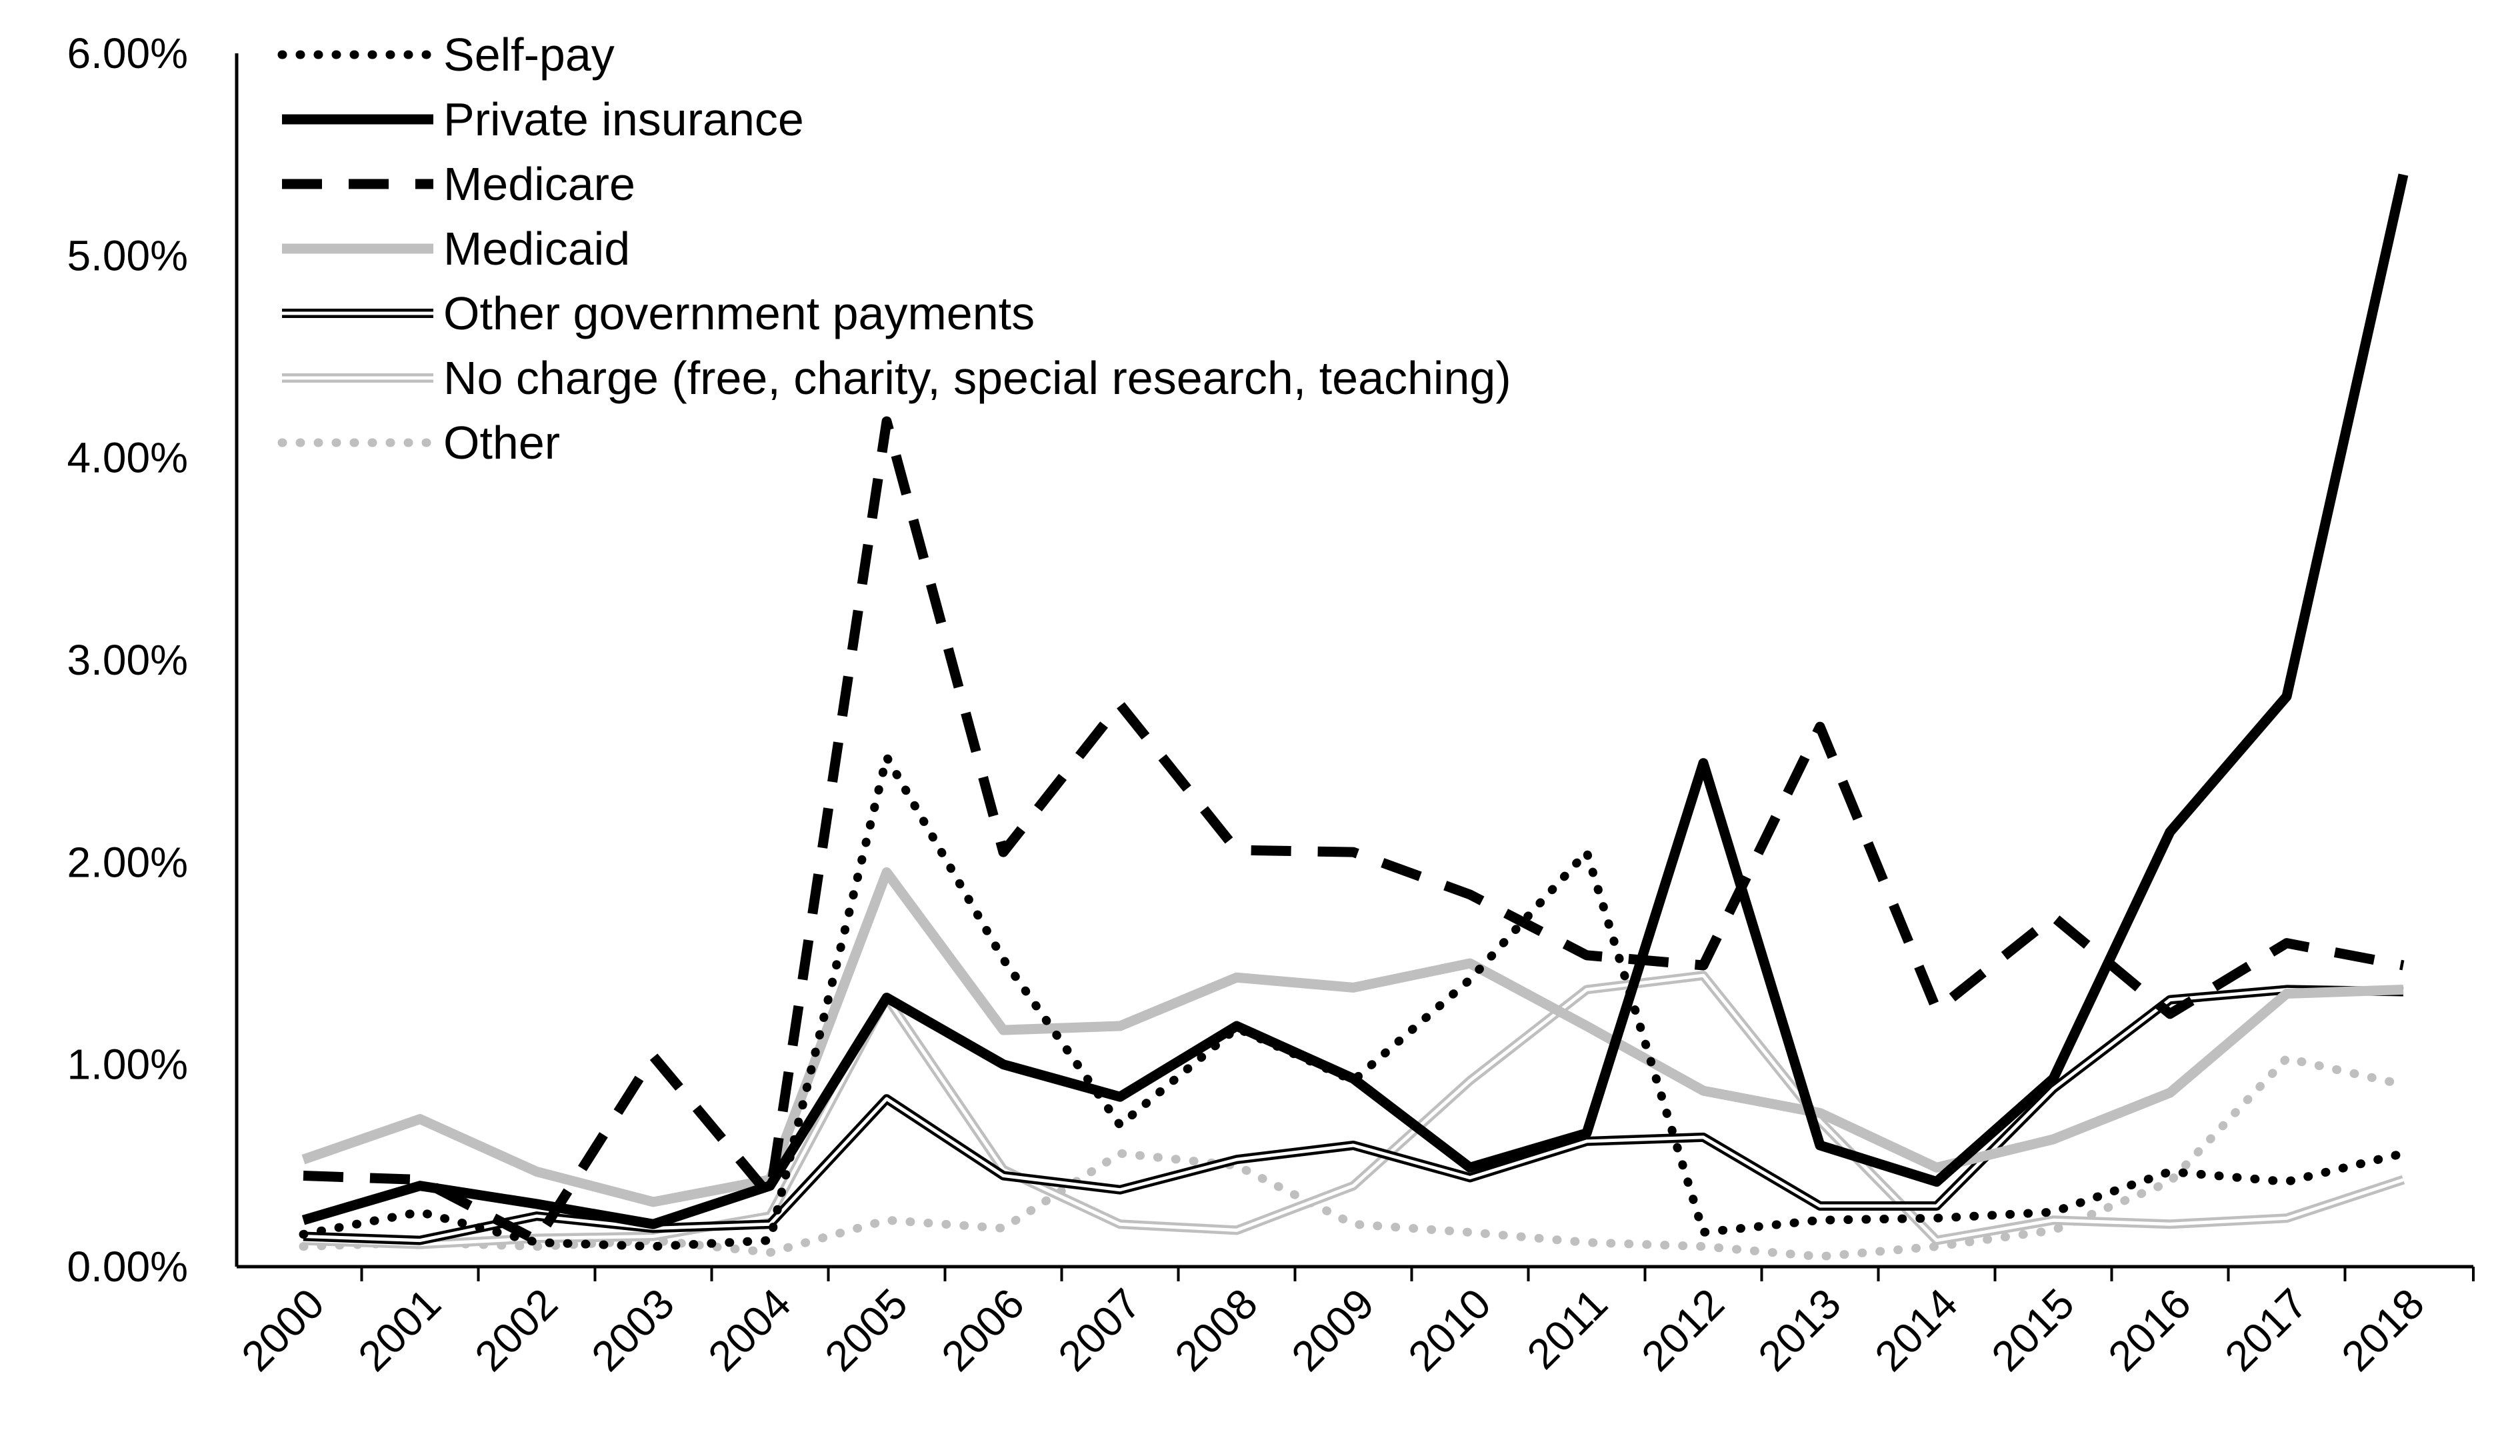 This screenshot has width=2520, height=1456. I want to click on legend-item: Medicare, so click(458, 184).